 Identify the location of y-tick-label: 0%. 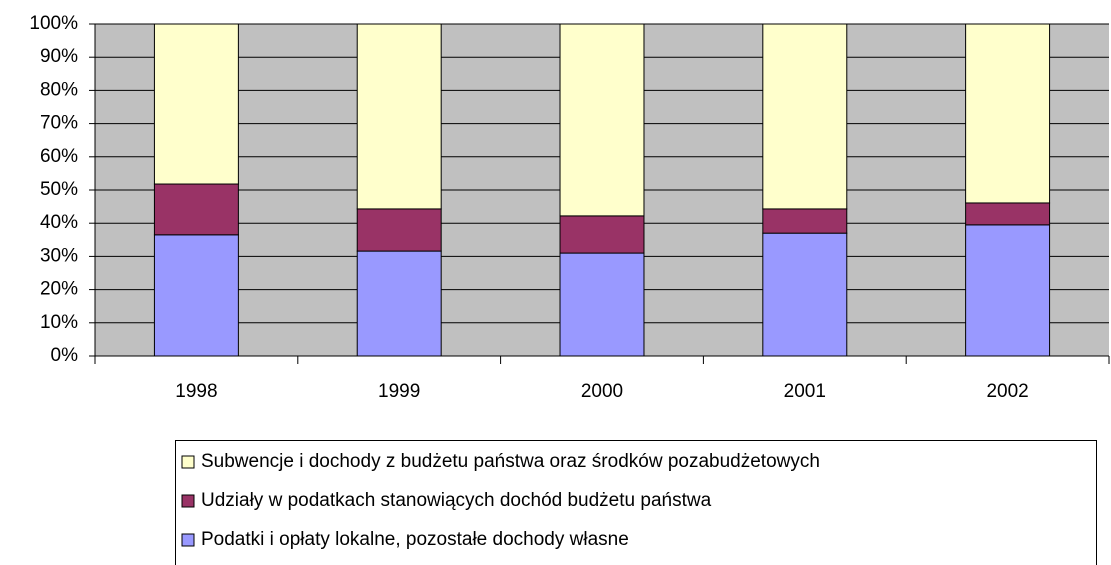
(65, 355).